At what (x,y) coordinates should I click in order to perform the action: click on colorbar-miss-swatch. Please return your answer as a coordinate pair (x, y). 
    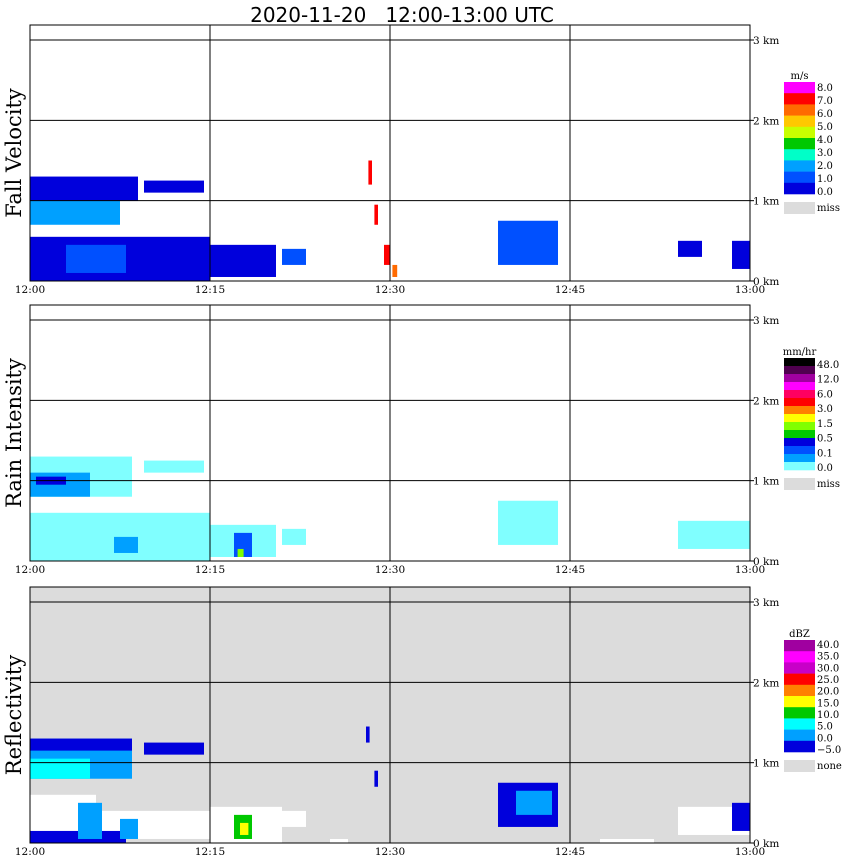
    Looking at the image, I should click on (799, 484).